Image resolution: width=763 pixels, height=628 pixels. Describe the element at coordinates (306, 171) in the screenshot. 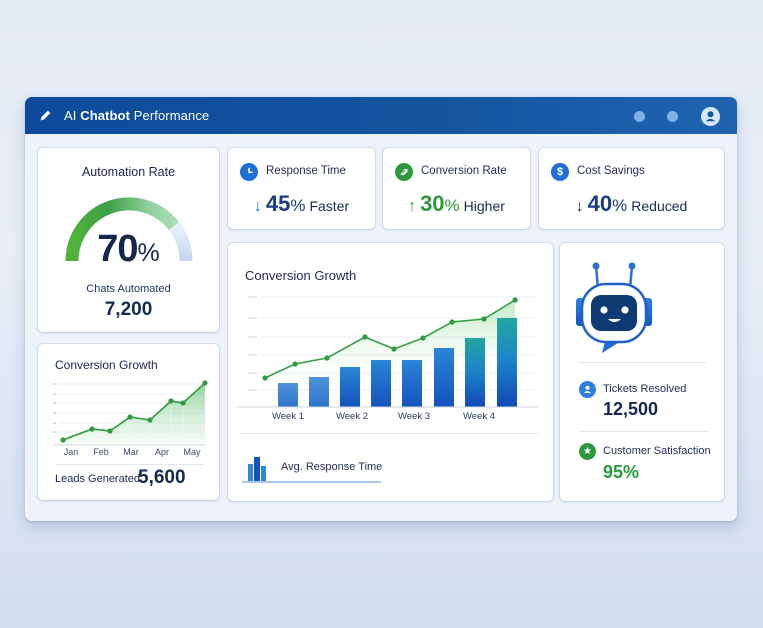

I see `kpi-label: Response Time` at that location.